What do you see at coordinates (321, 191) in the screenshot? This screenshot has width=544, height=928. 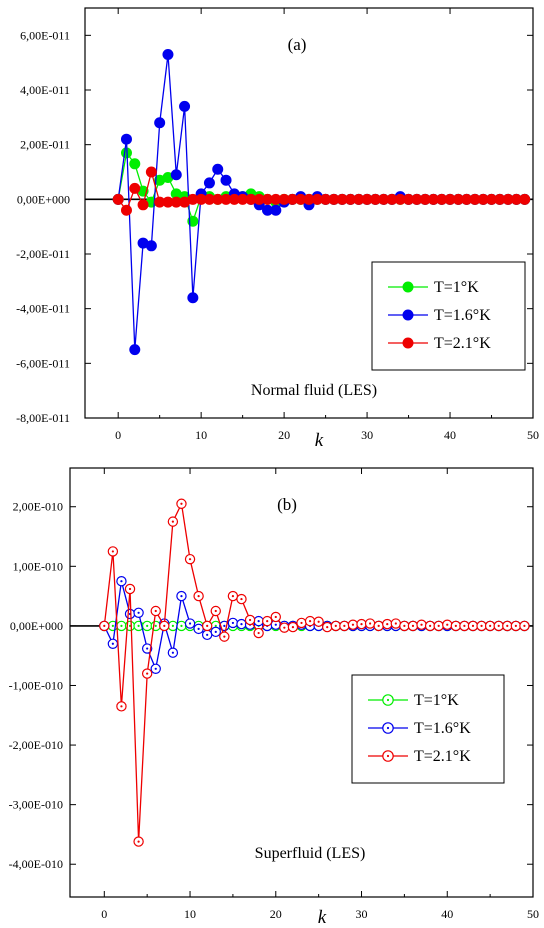 I see `series-t2.1k` at bounding box center [321, 191].